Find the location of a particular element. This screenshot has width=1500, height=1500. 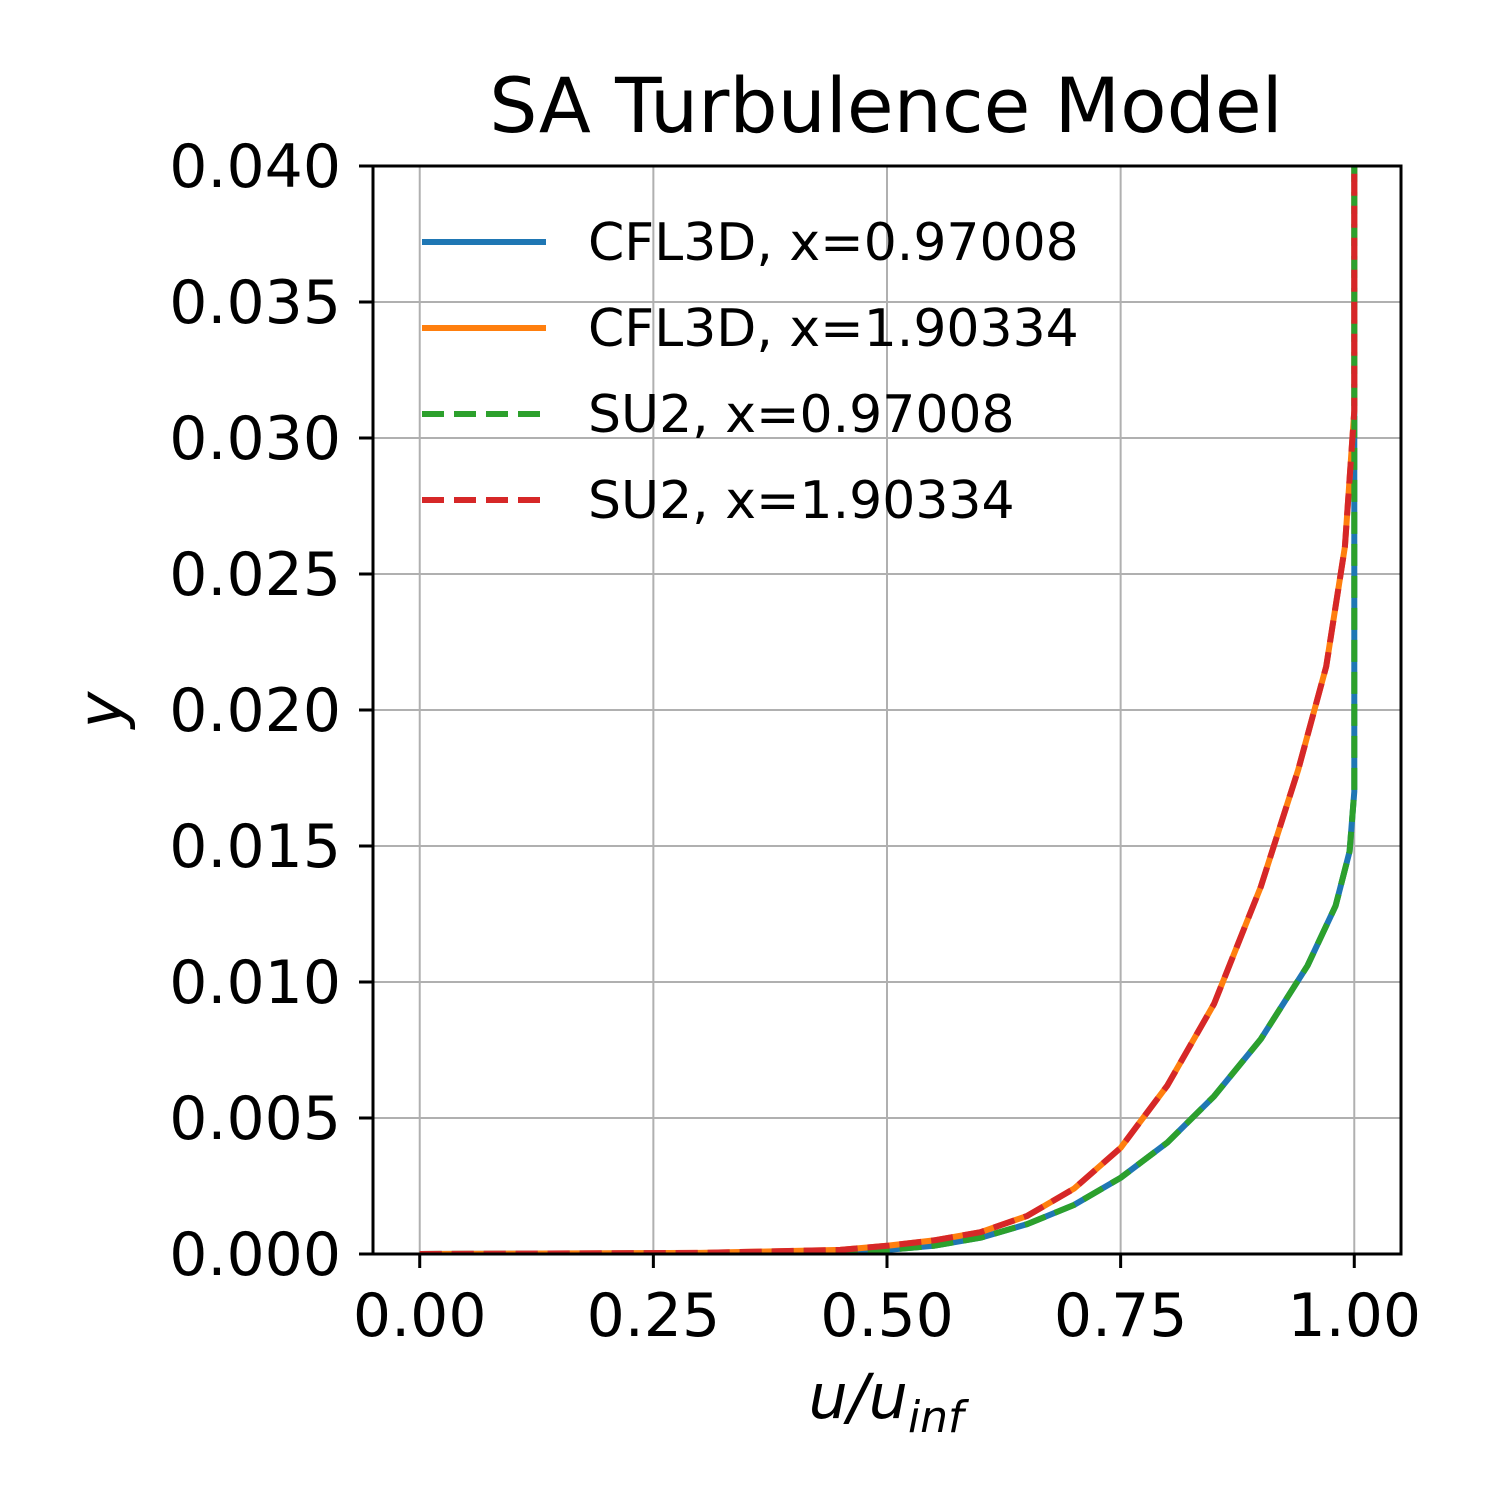

x-axis-label: u/uinf is located at coordinates (889, 1401).